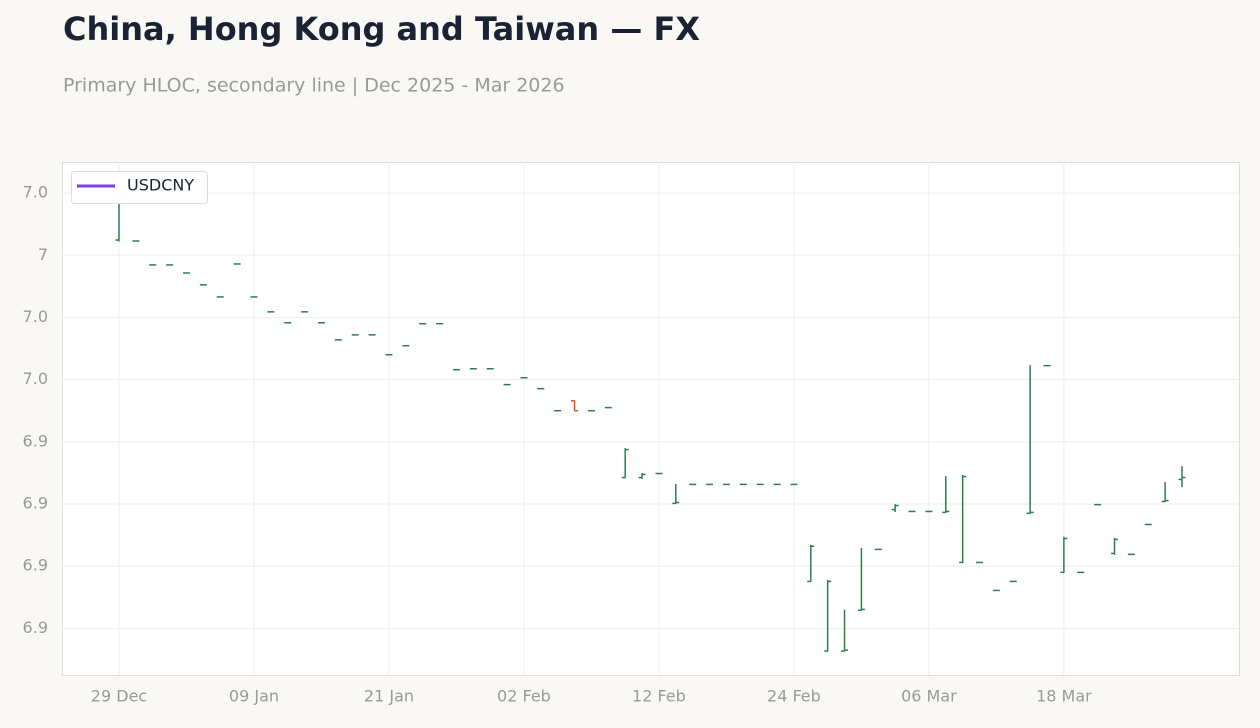 The image size is (1260, 728). I want to click on x-tick-label: 18 Mar, so click(1064, 696).